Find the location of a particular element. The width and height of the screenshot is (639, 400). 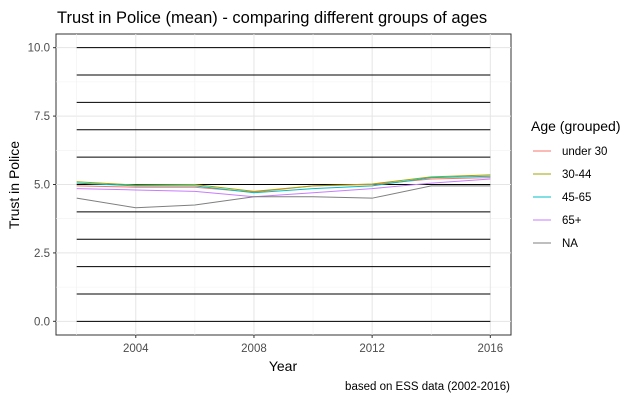

legend-label: NA is located at coordinates (570, 244).